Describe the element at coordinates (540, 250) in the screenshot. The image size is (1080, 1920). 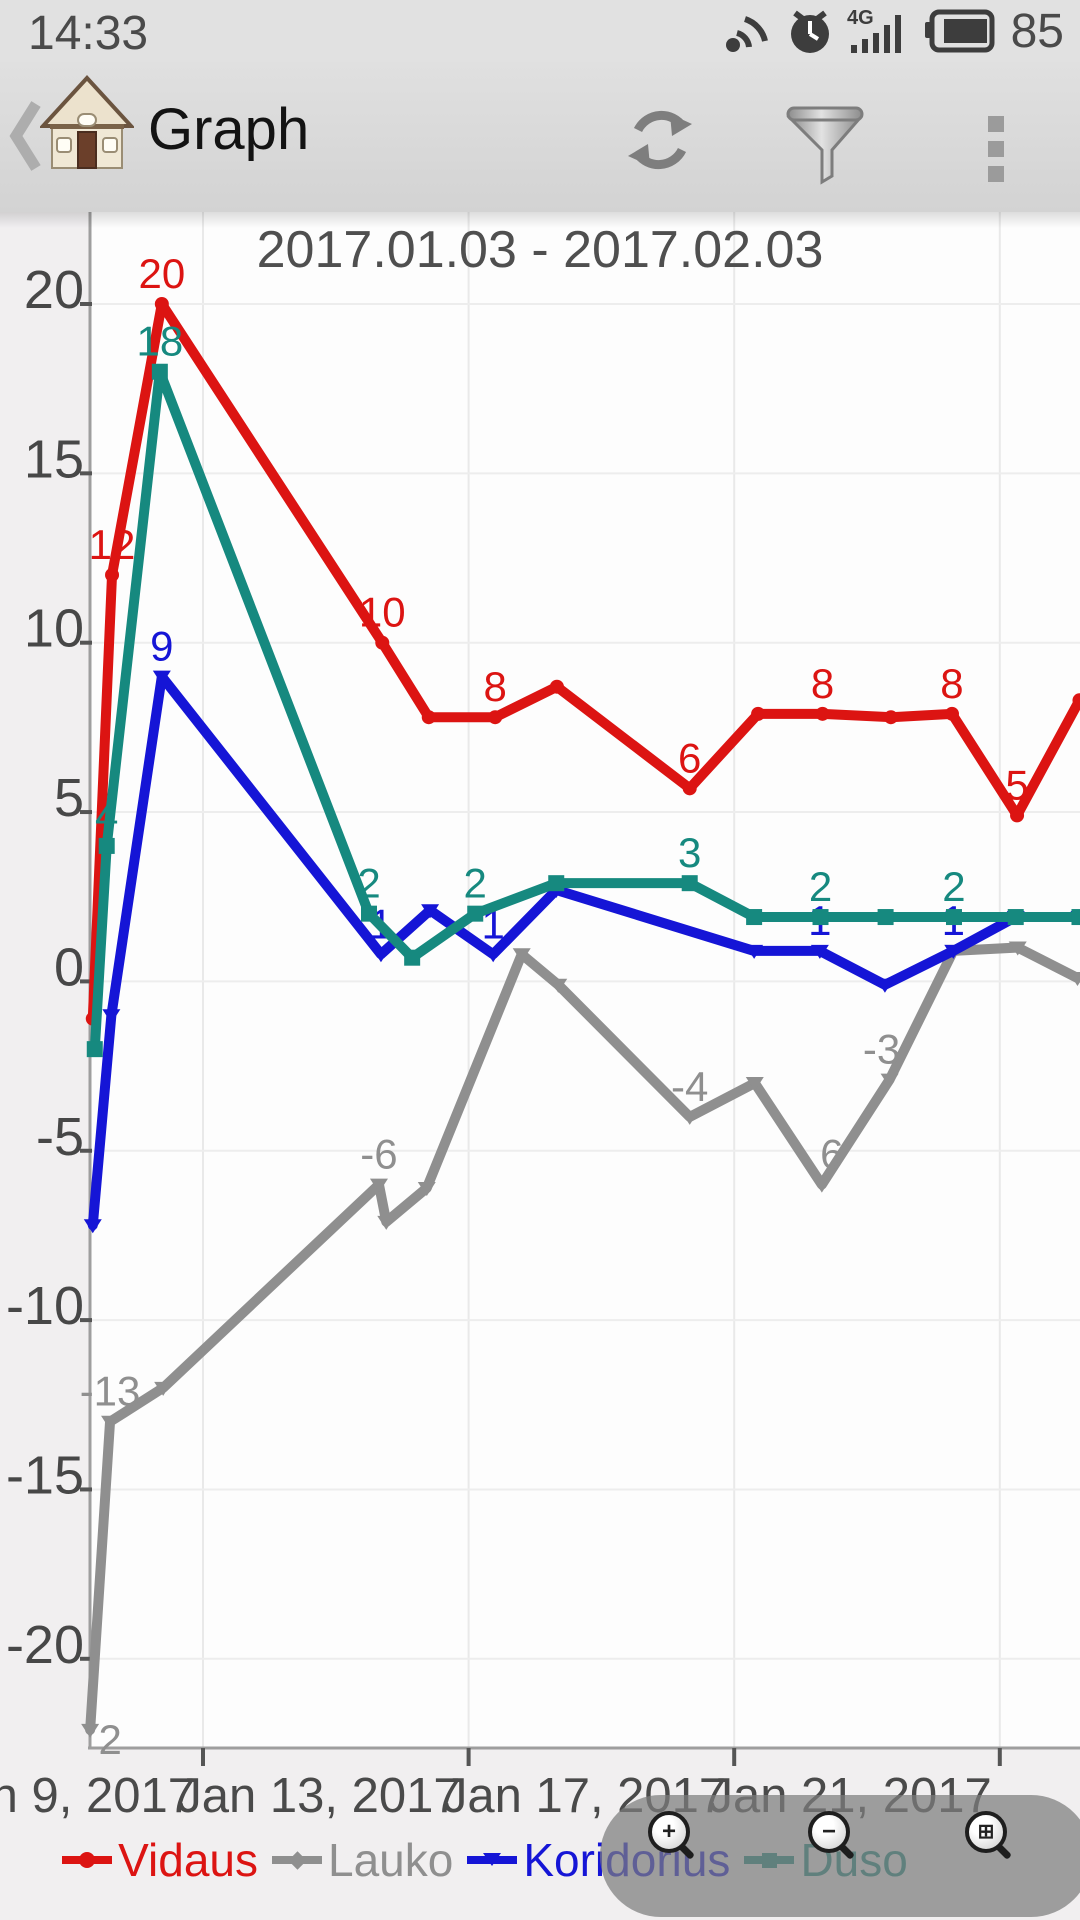
I see `chart-title: 2017.01.03 - 2017.02.03` at that location.